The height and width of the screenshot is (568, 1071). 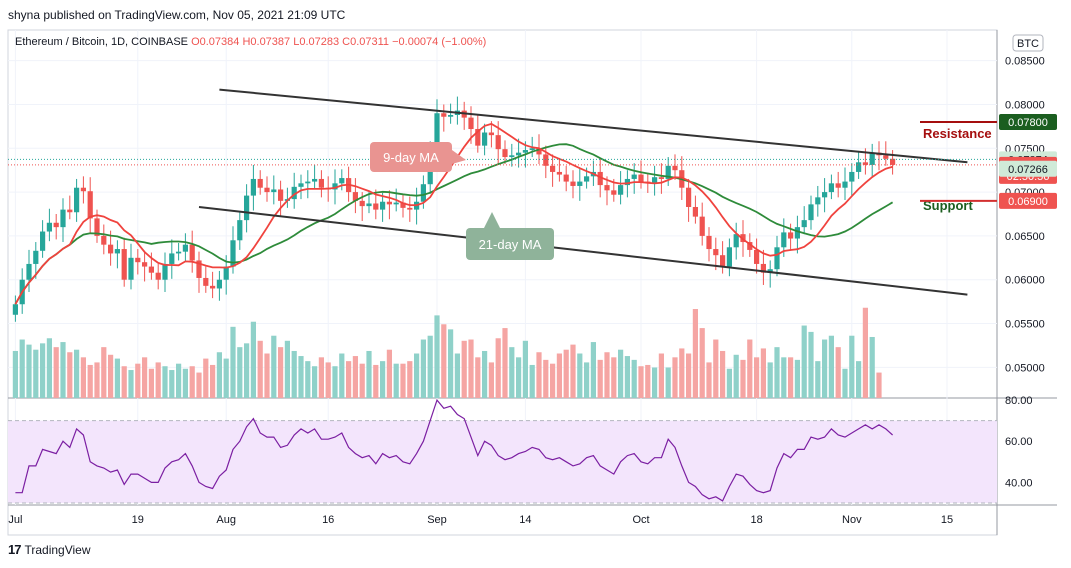 I want to click on tradingview-brand: TradingView, so click(x=57, y=549).